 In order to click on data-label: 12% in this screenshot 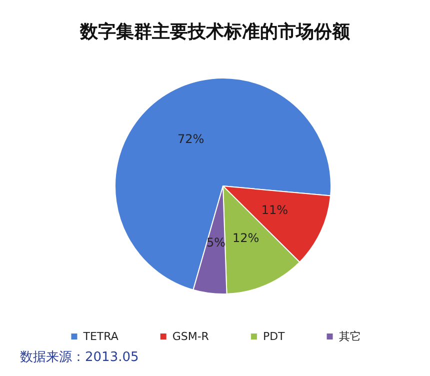, I will do `click(246, 238)`.